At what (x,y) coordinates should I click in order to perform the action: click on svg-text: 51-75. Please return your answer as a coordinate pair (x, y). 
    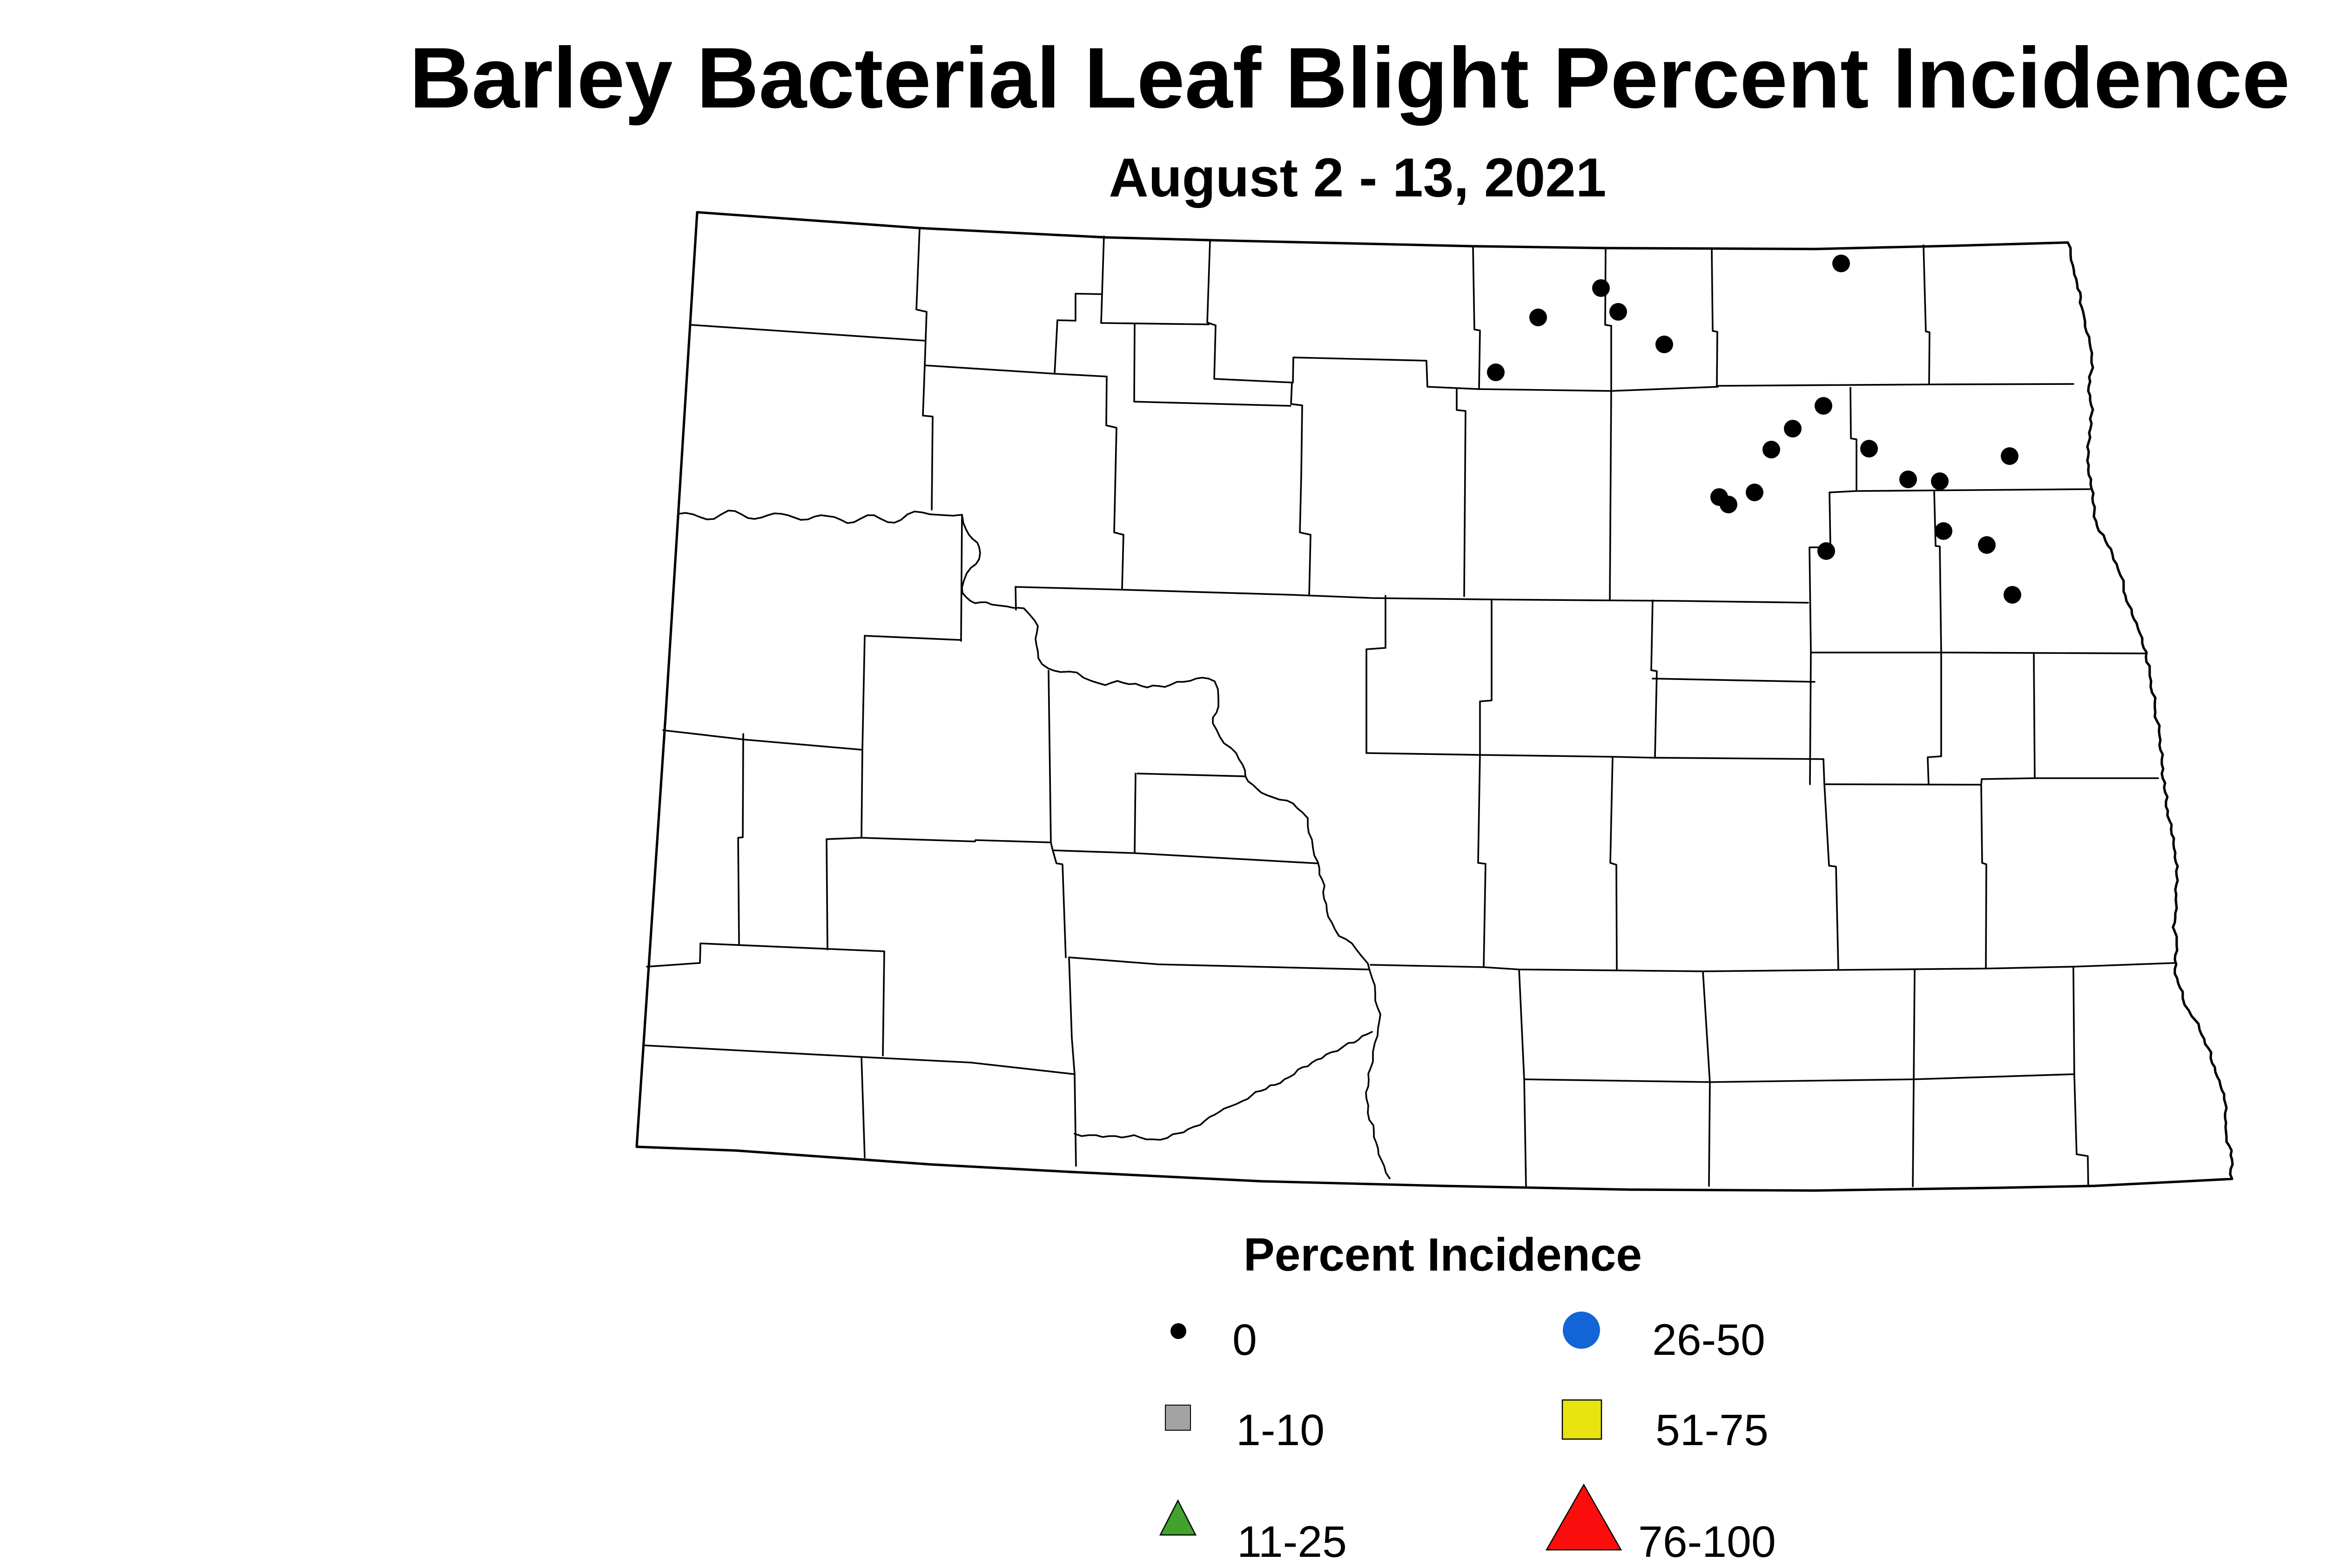
    Looking at the image, I should click on (1712, 1430).